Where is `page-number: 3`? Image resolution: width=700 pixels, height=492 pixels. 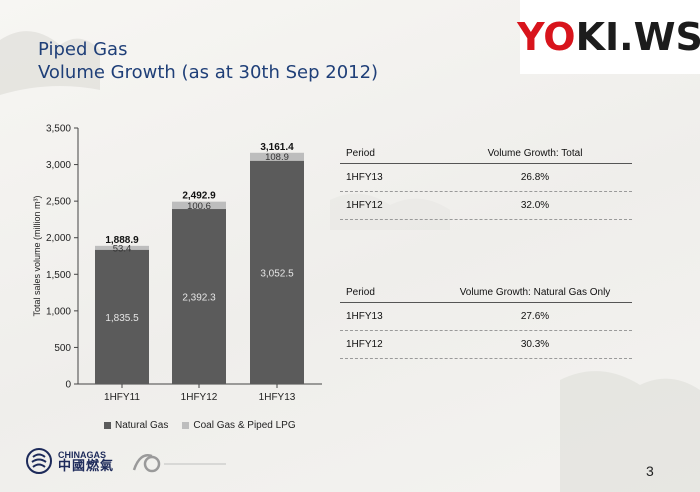
page-number: 3 is located at coordinates (650, 471).